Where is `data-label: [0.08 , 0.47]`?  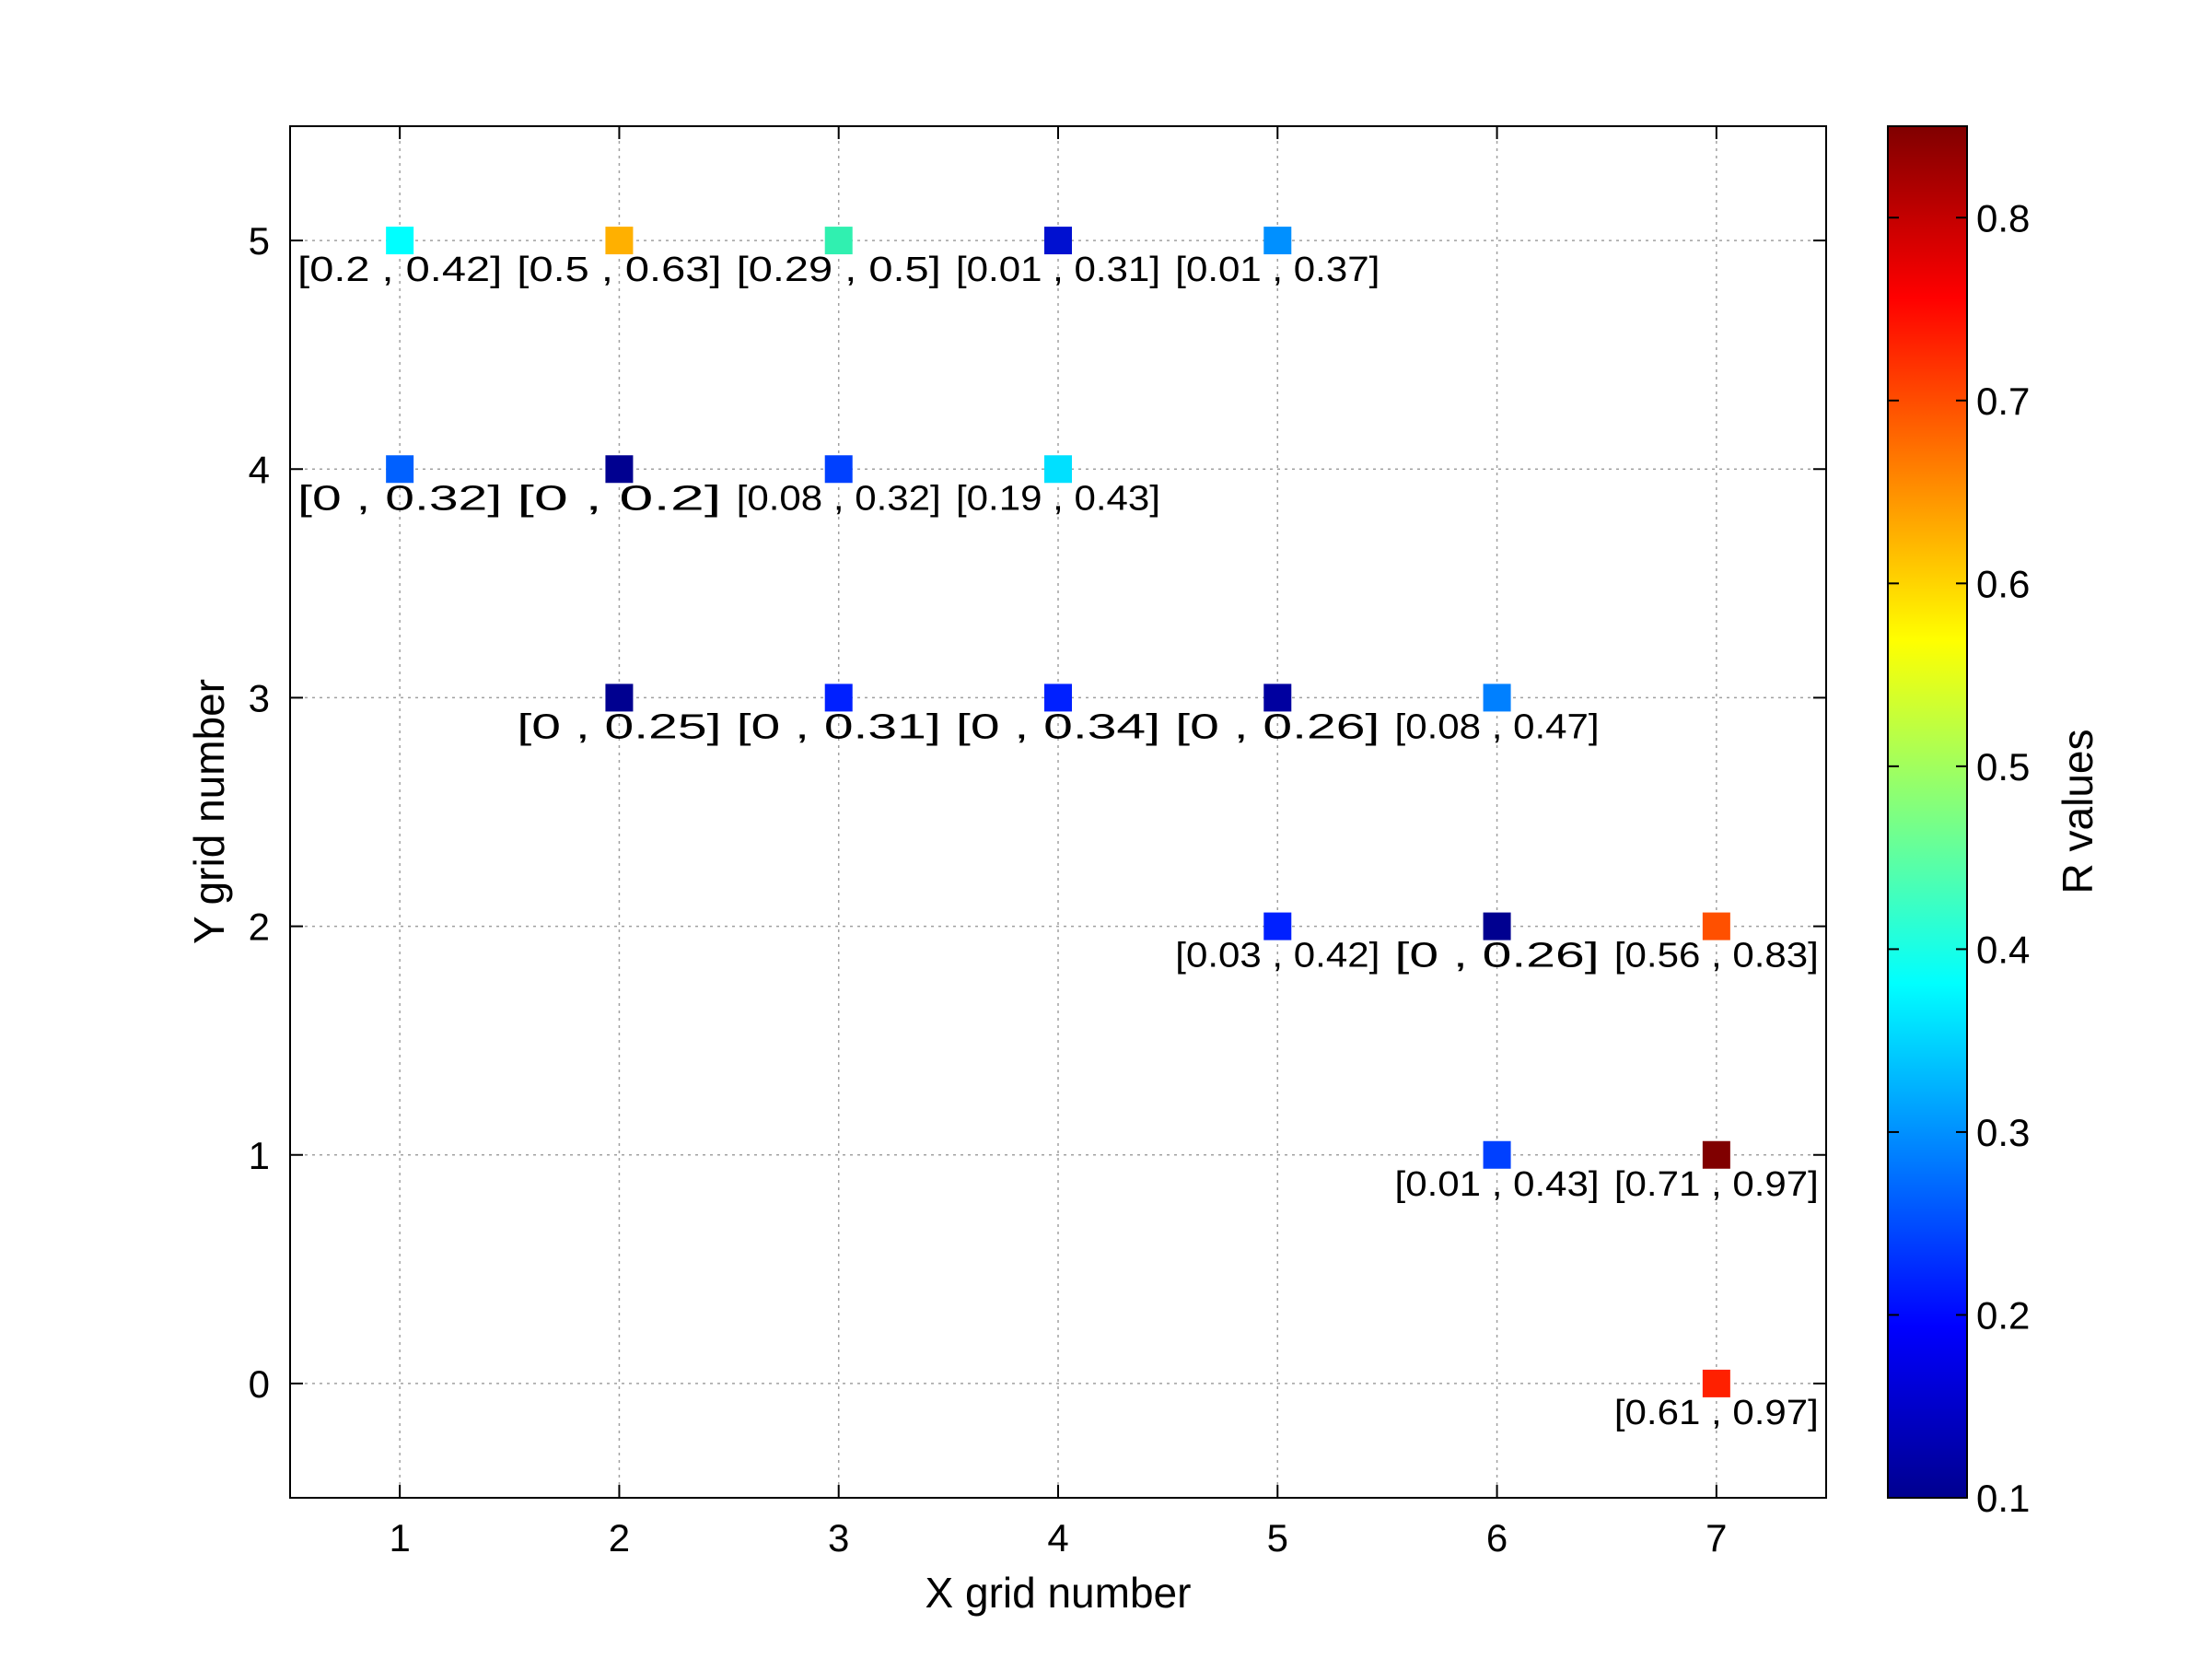
data-label: [0.08 , 0.47] is located at coordinates (1498, 726).